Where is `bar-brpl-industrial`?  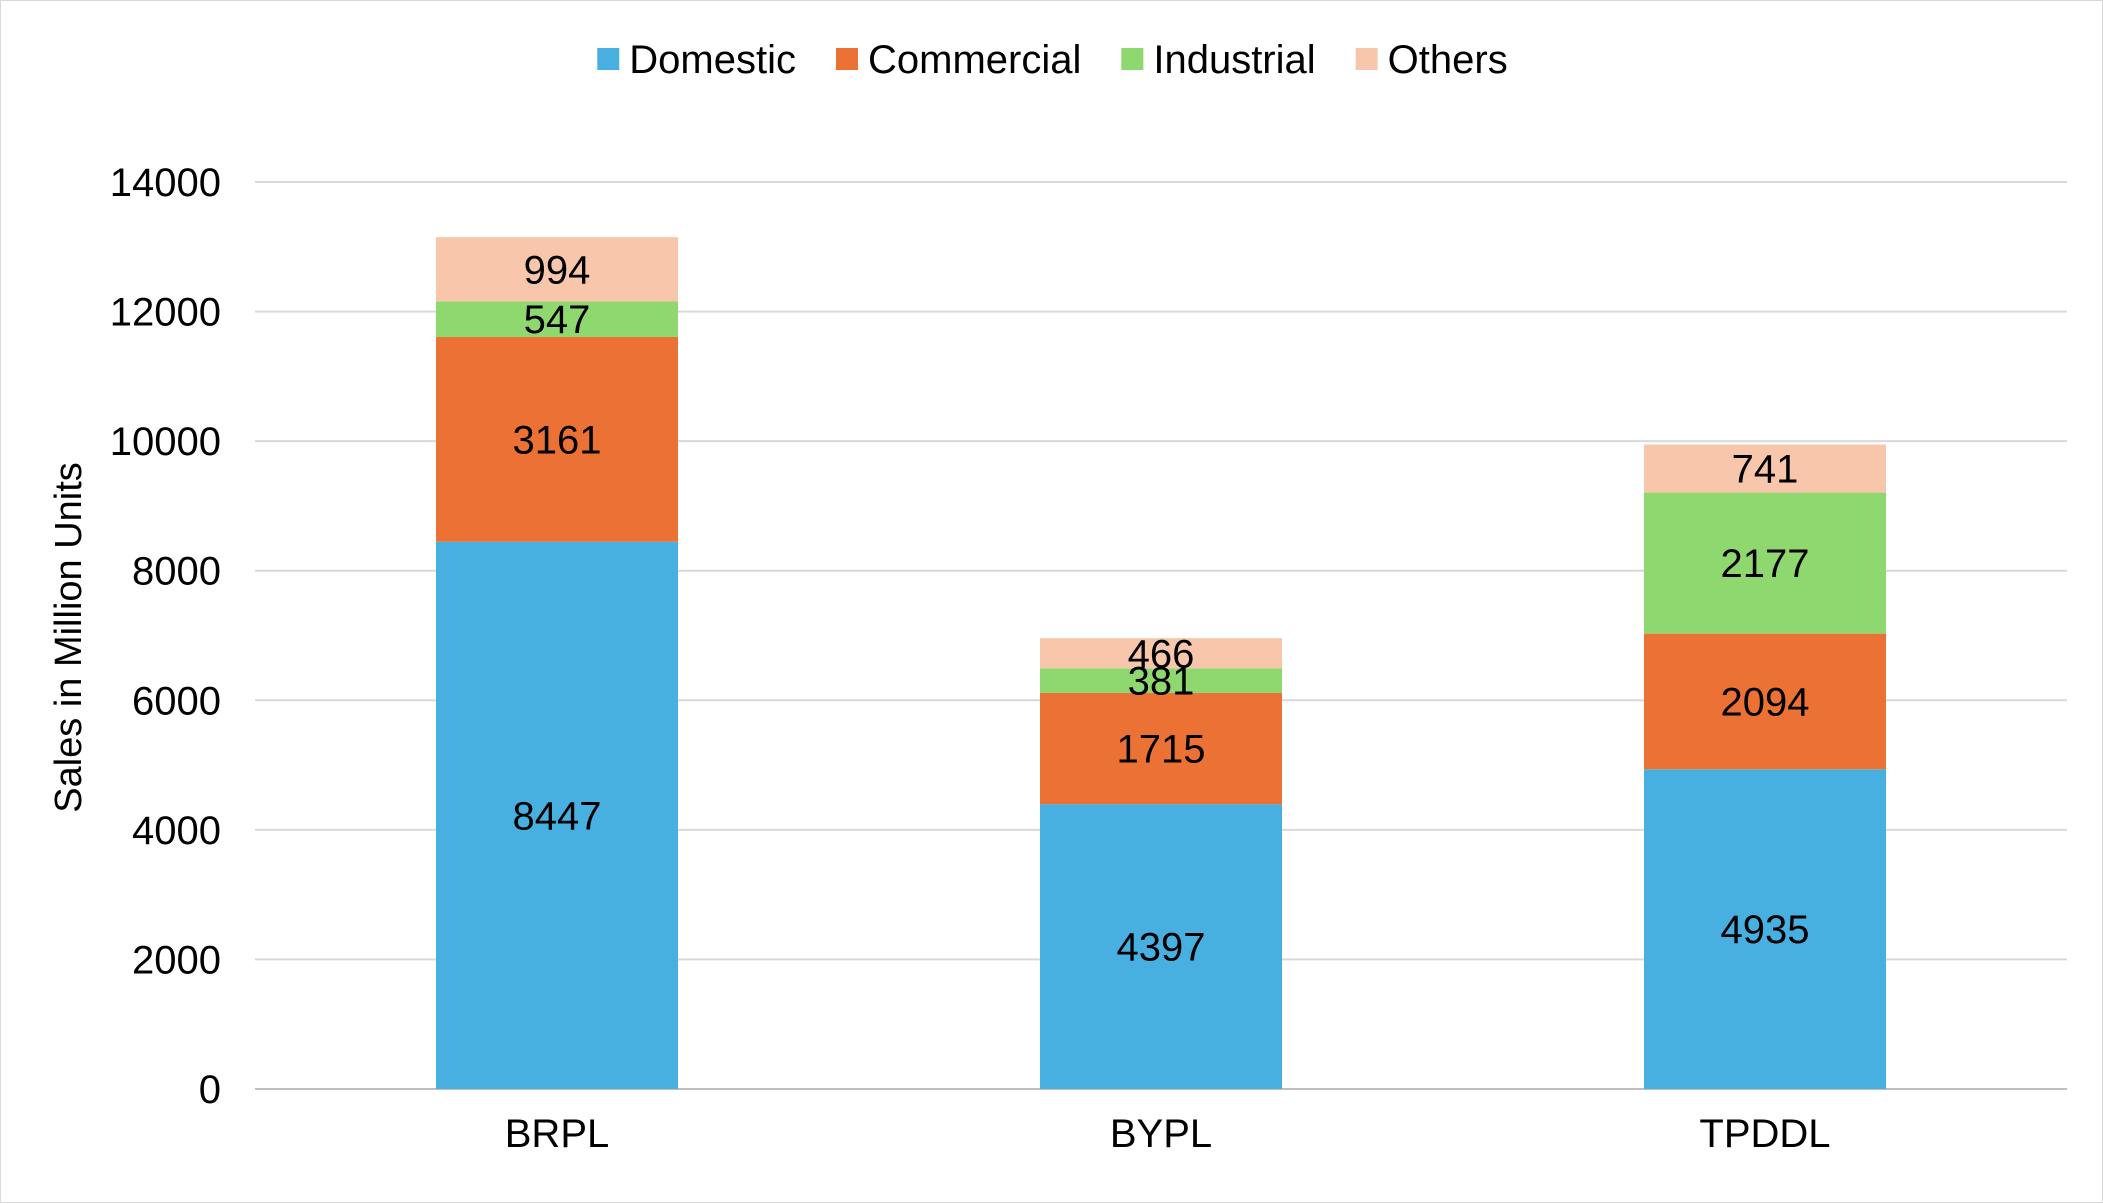 bar-brpl-industrial is located at coordinates (557, 319).